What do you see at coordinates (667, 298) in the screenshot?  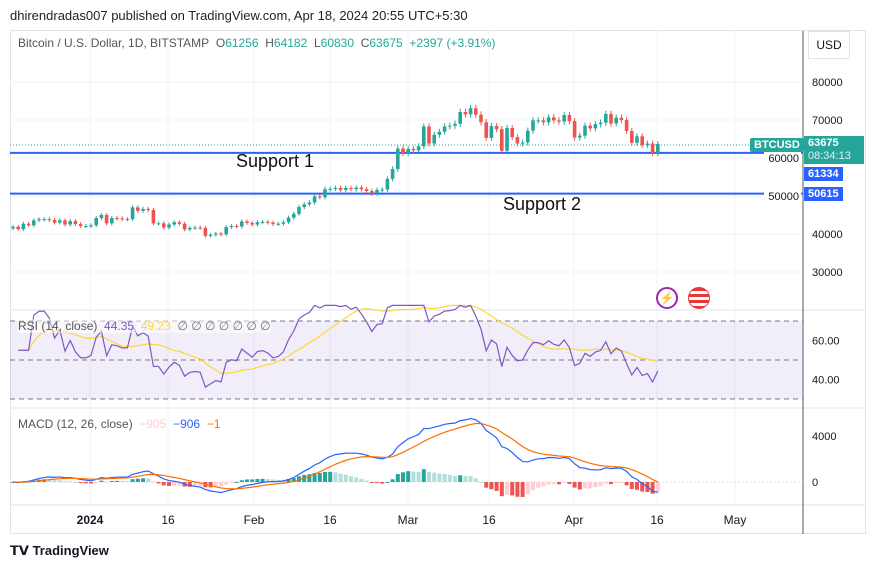 I see `lightning-event-icon: ⚡` at bounding box center [667, 298].